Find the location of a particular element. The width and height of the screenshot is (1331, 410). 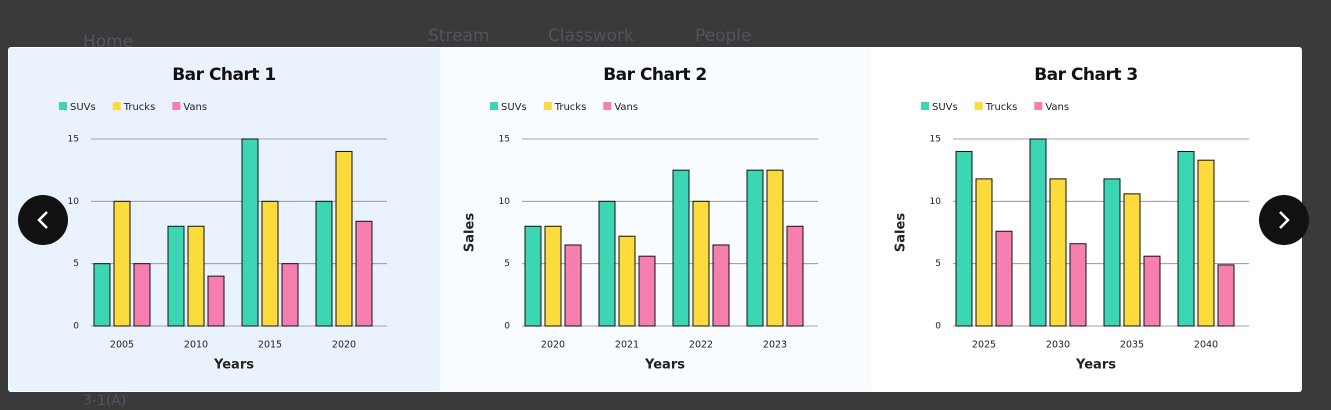

chart-title: Bar Chart 1 is located at coordinates (224, 75).